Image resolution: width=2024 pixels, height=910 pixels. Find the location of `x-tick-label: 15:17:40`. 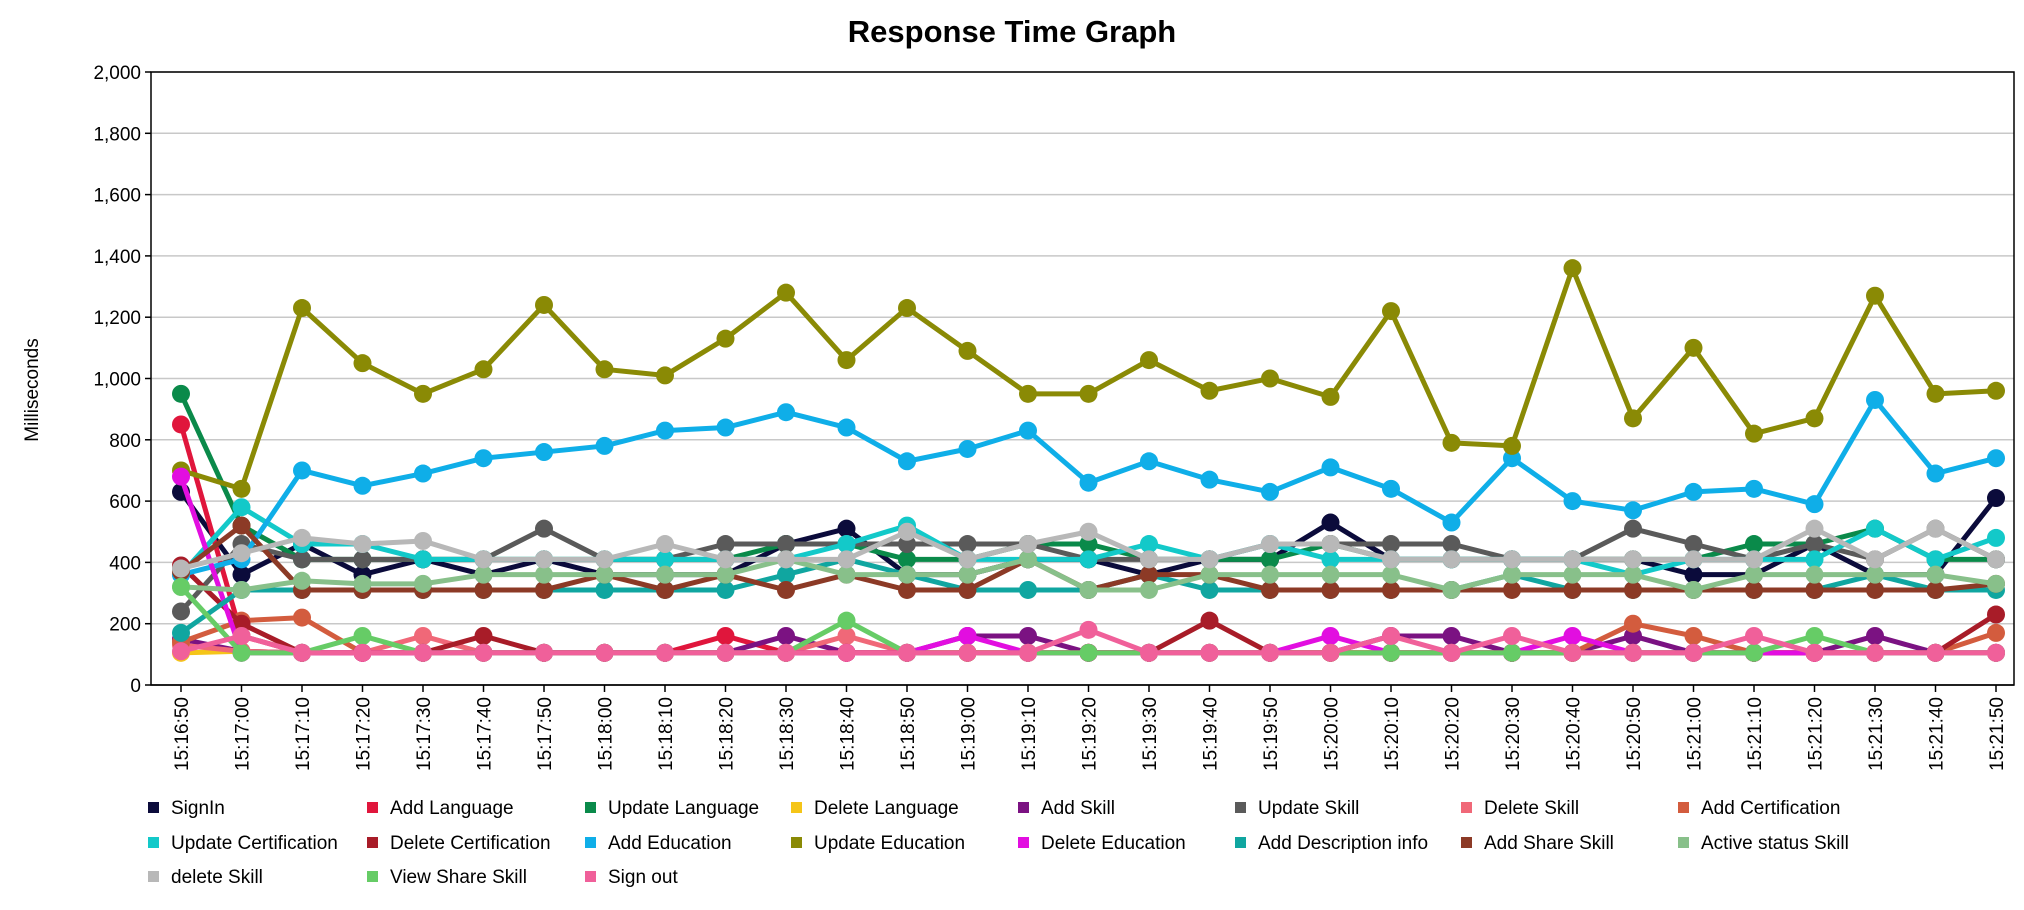

x-tick-label: 15:17:40 is located at coordinates (485, 734).